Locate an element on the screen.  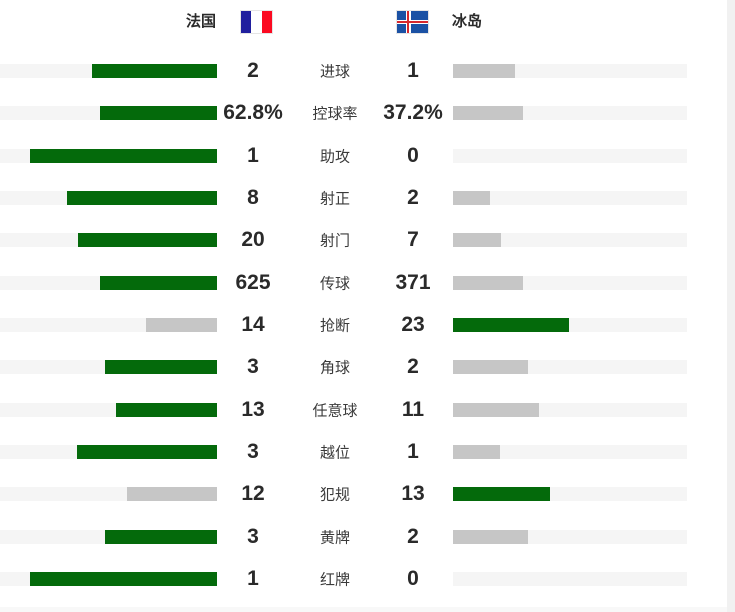
away-stat-value: 11 is located at coordinates (413, 409).